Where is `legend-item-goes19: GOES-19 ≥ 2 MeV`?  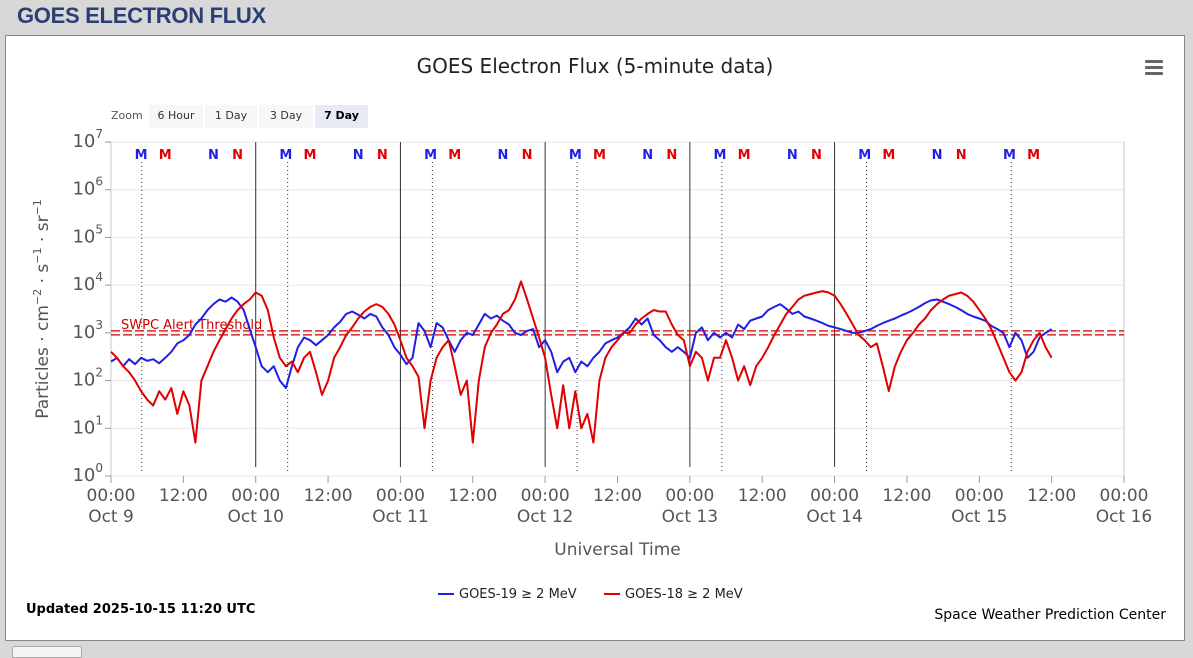
legend-item-goes19: GOES-19 ≥ 2 MeV is located at coordinates (507, 594).